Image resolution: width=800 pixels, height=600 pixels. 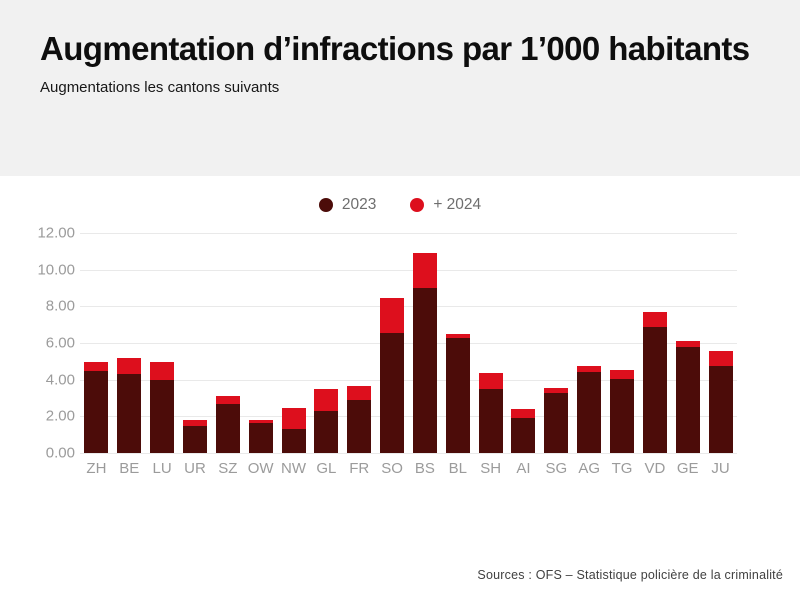 I want to click on x-tick-label-ge: GE, so click(x=687, y=468).